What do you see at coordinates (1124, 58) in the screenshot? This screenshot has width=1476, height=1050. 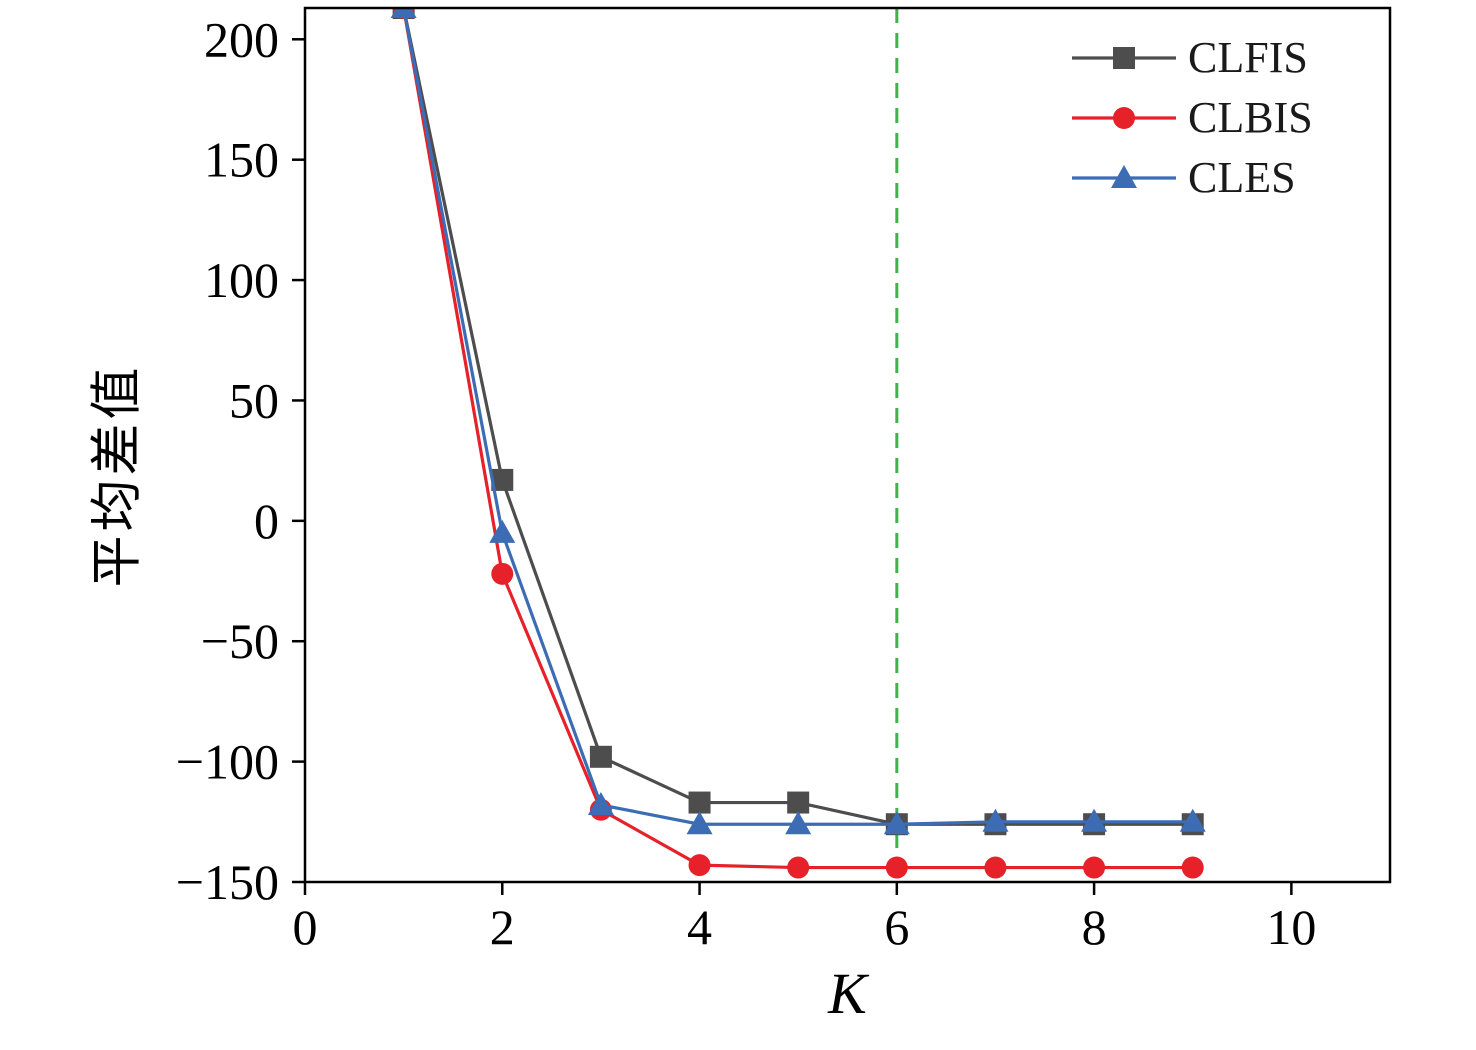 I see `legend-marker-square` at bounding box center [1124, 58].